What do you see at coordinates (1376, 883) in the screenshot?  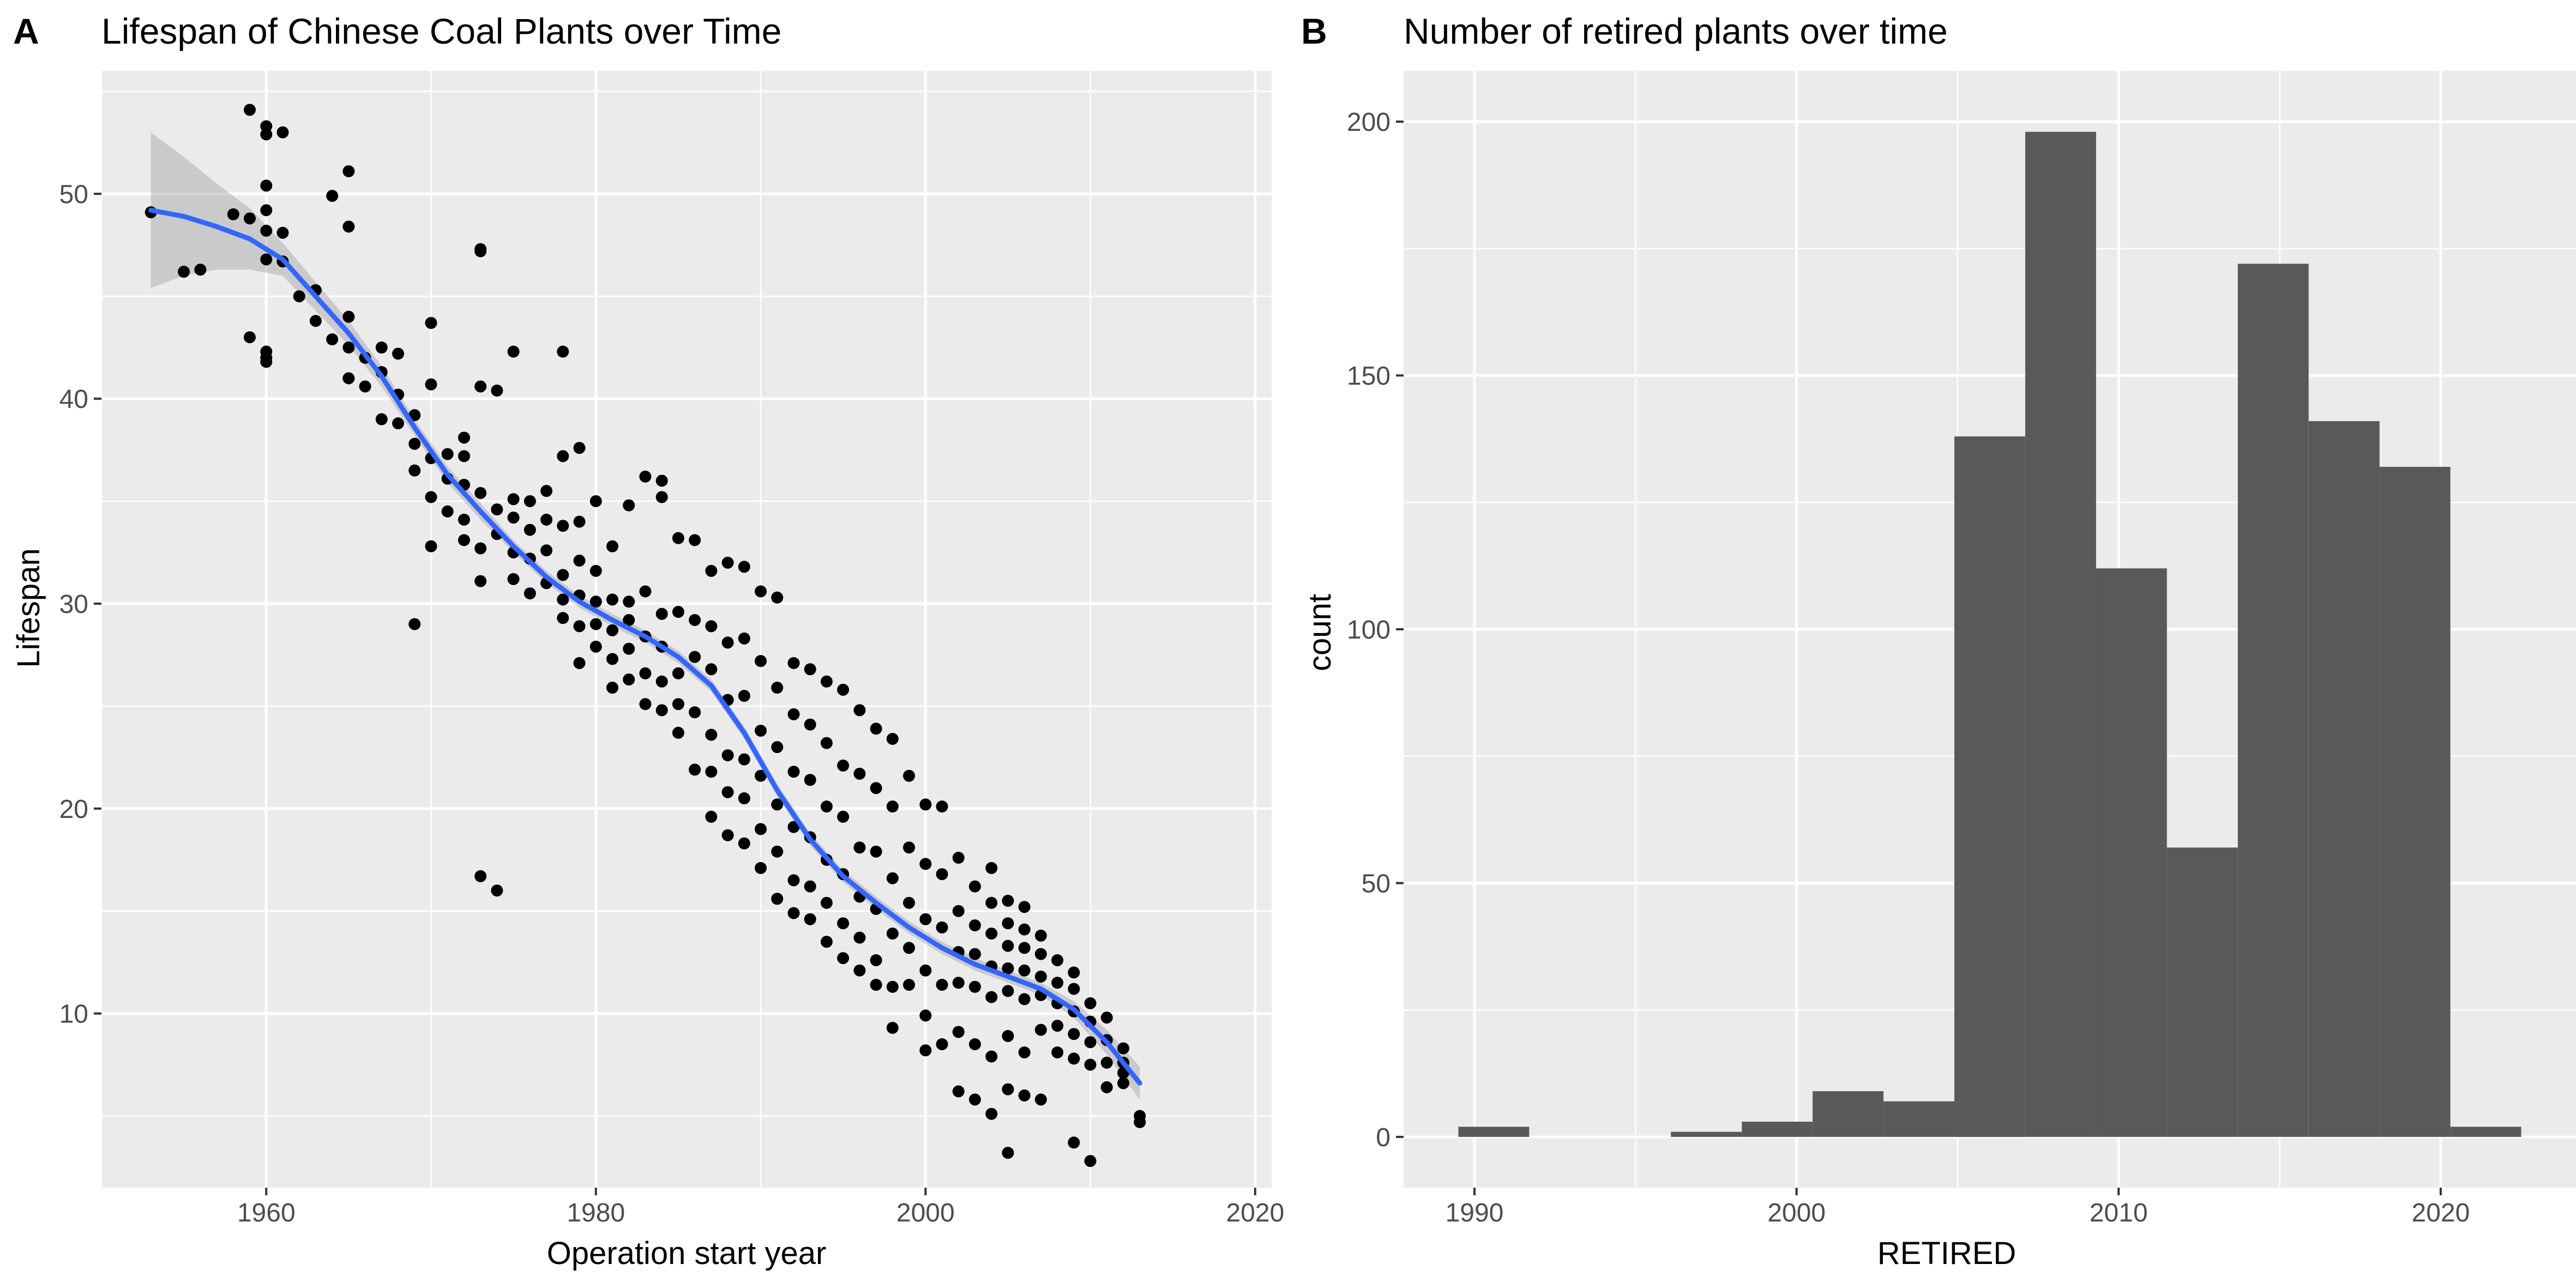 I see `y-tick-label: 50` at bounding box center [1376, 883].